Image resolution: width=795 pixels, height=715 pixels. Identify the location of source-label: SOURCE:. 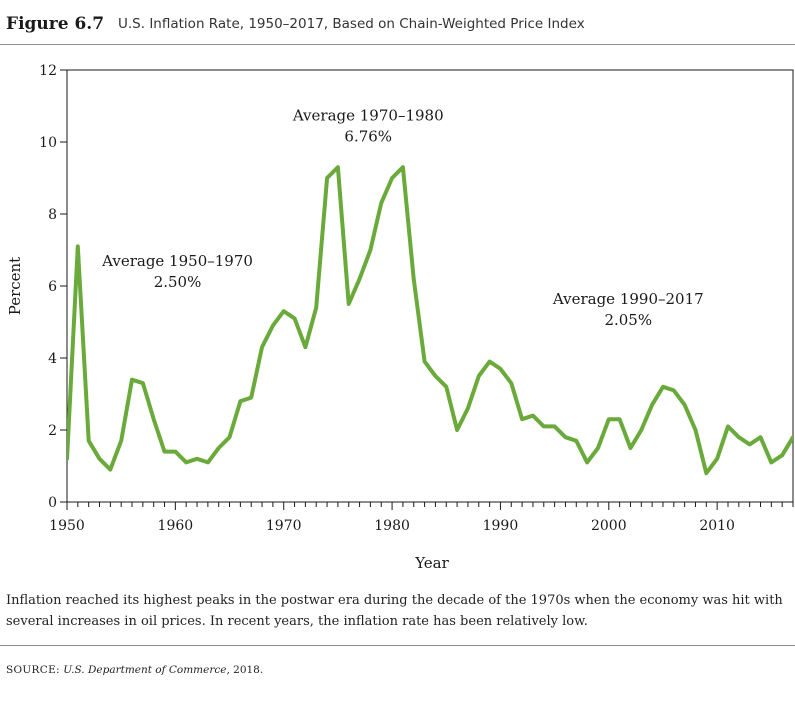
(33, 670).